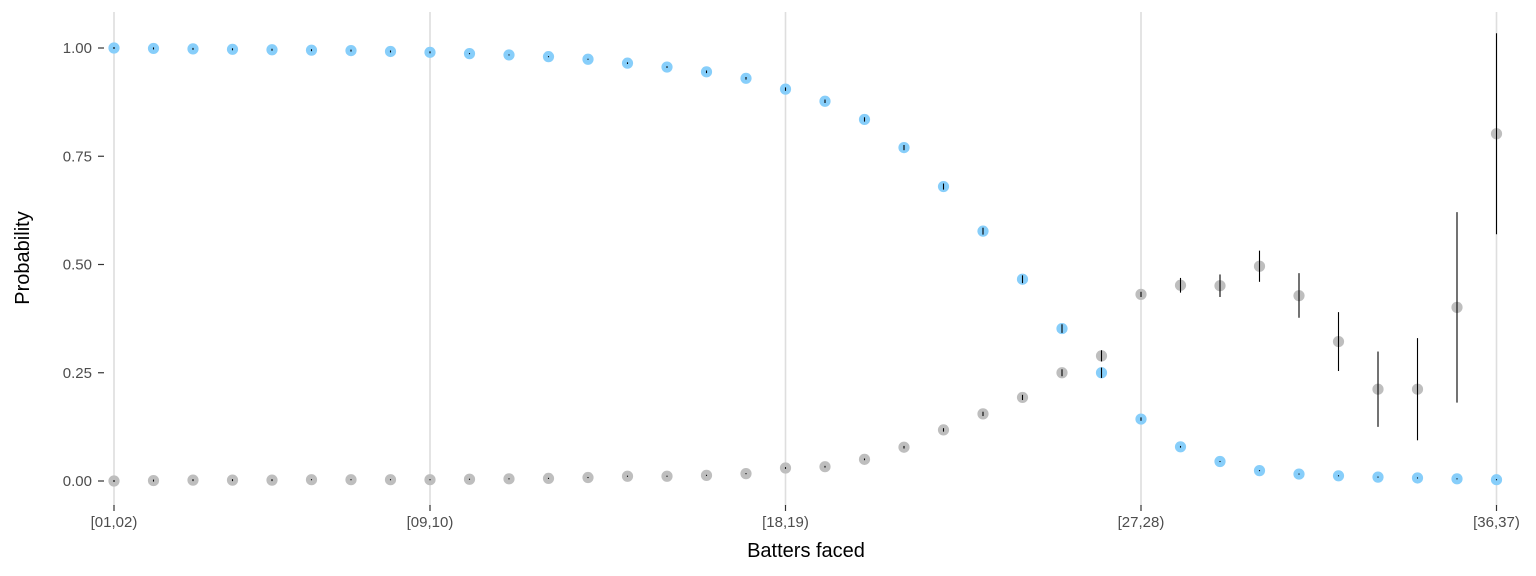  Describe the element at coordinates (77, 156) in the screenshot. I see `y-tick-label-3: 0.75` at that location.